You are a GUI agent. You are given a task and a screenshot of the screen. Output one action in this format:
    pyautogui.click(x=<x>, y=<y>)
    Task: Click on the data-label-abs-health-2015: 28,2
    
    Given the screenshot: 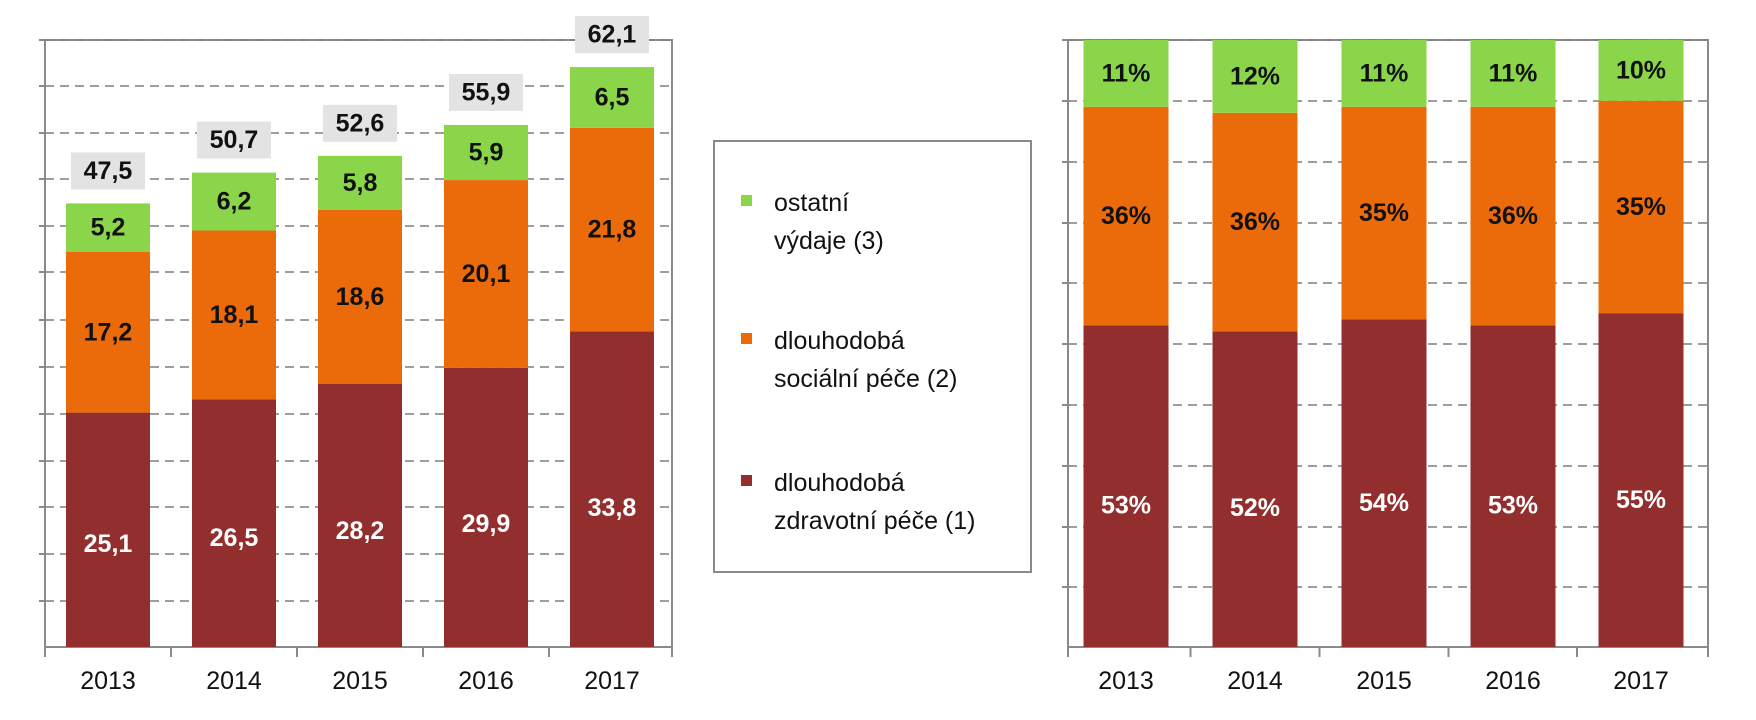 What is the action you would take?
    pyautogui.click(x=360, y=531)
    